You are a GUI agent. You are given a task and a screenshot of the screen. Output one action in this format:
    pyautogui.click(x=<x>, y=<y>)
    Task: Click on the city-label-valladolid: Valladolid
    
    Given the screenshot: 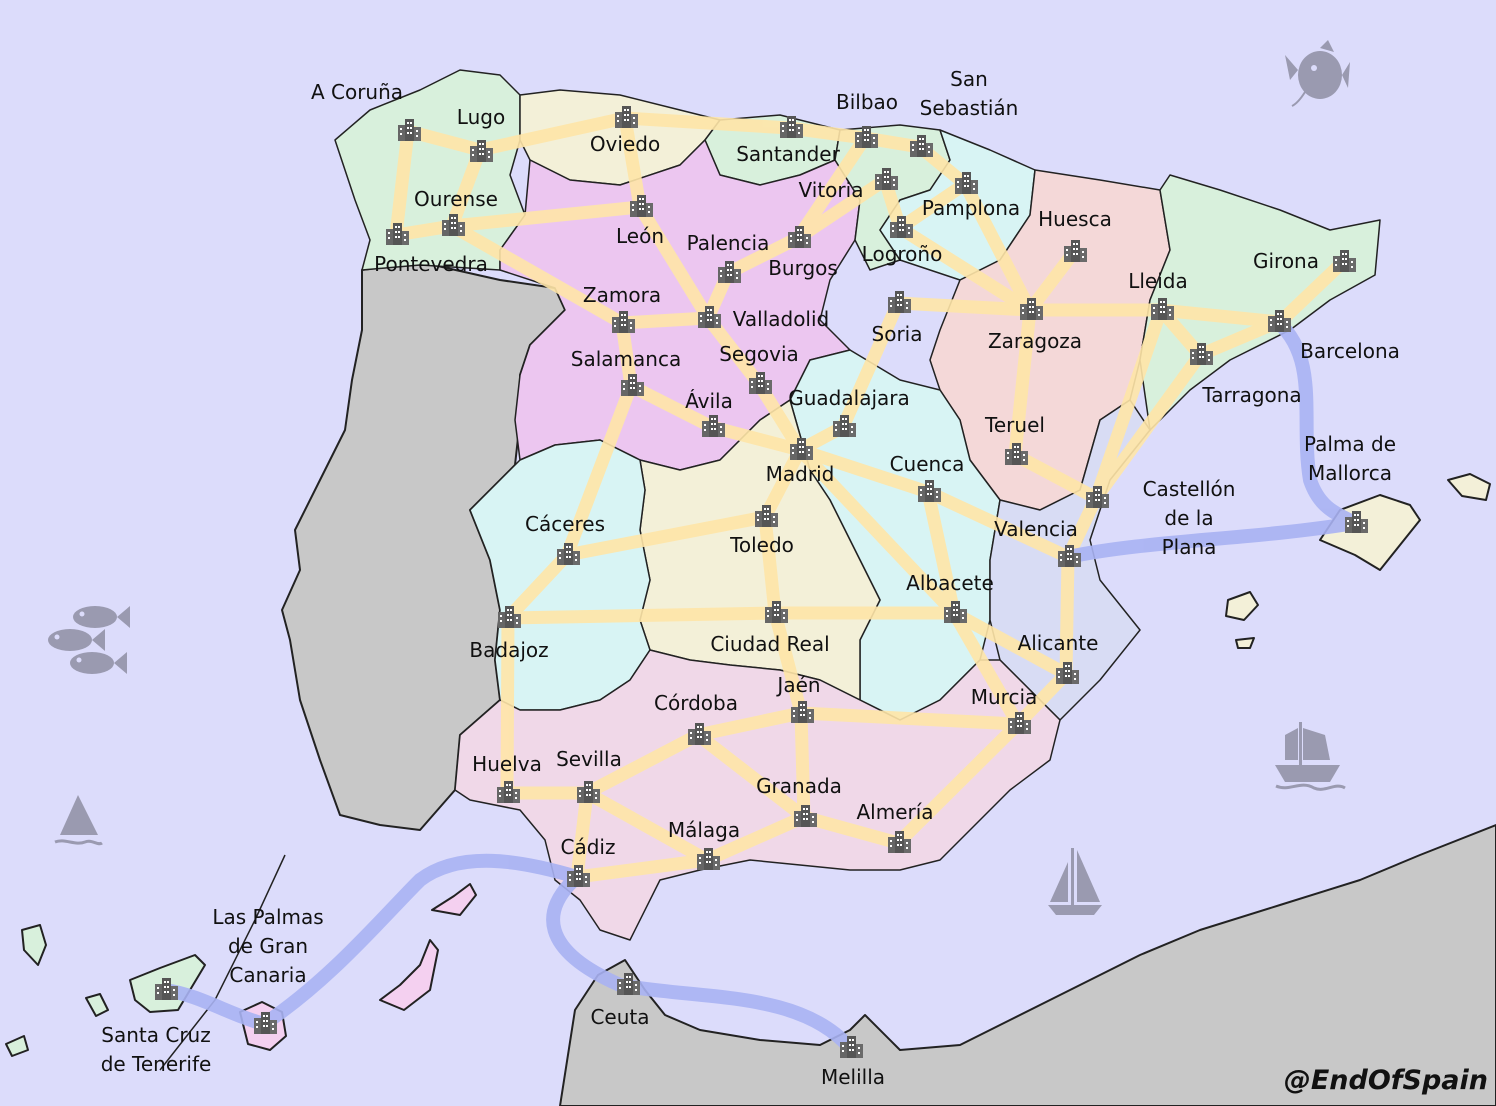 What is the action you would take?
    pyautogui.click(x=781, y=319)
    